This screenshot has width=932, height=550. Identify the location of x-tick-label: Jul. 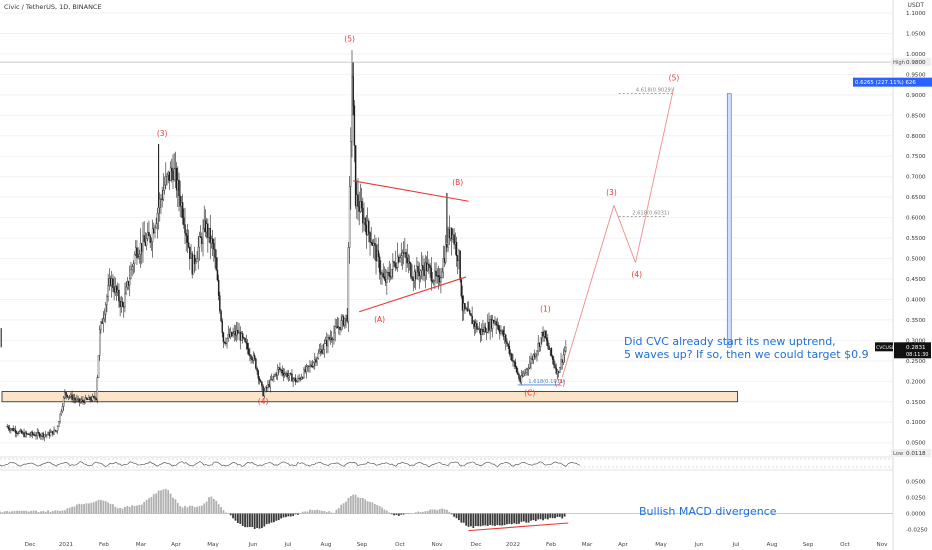
(736, 545).